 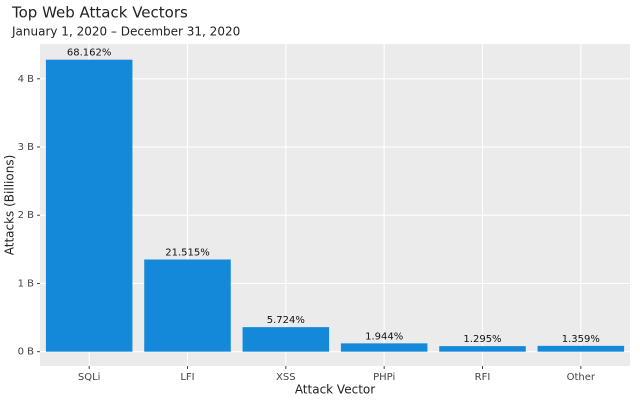 I want to click on data-label: 1.295%, so click(x=482, y=339).